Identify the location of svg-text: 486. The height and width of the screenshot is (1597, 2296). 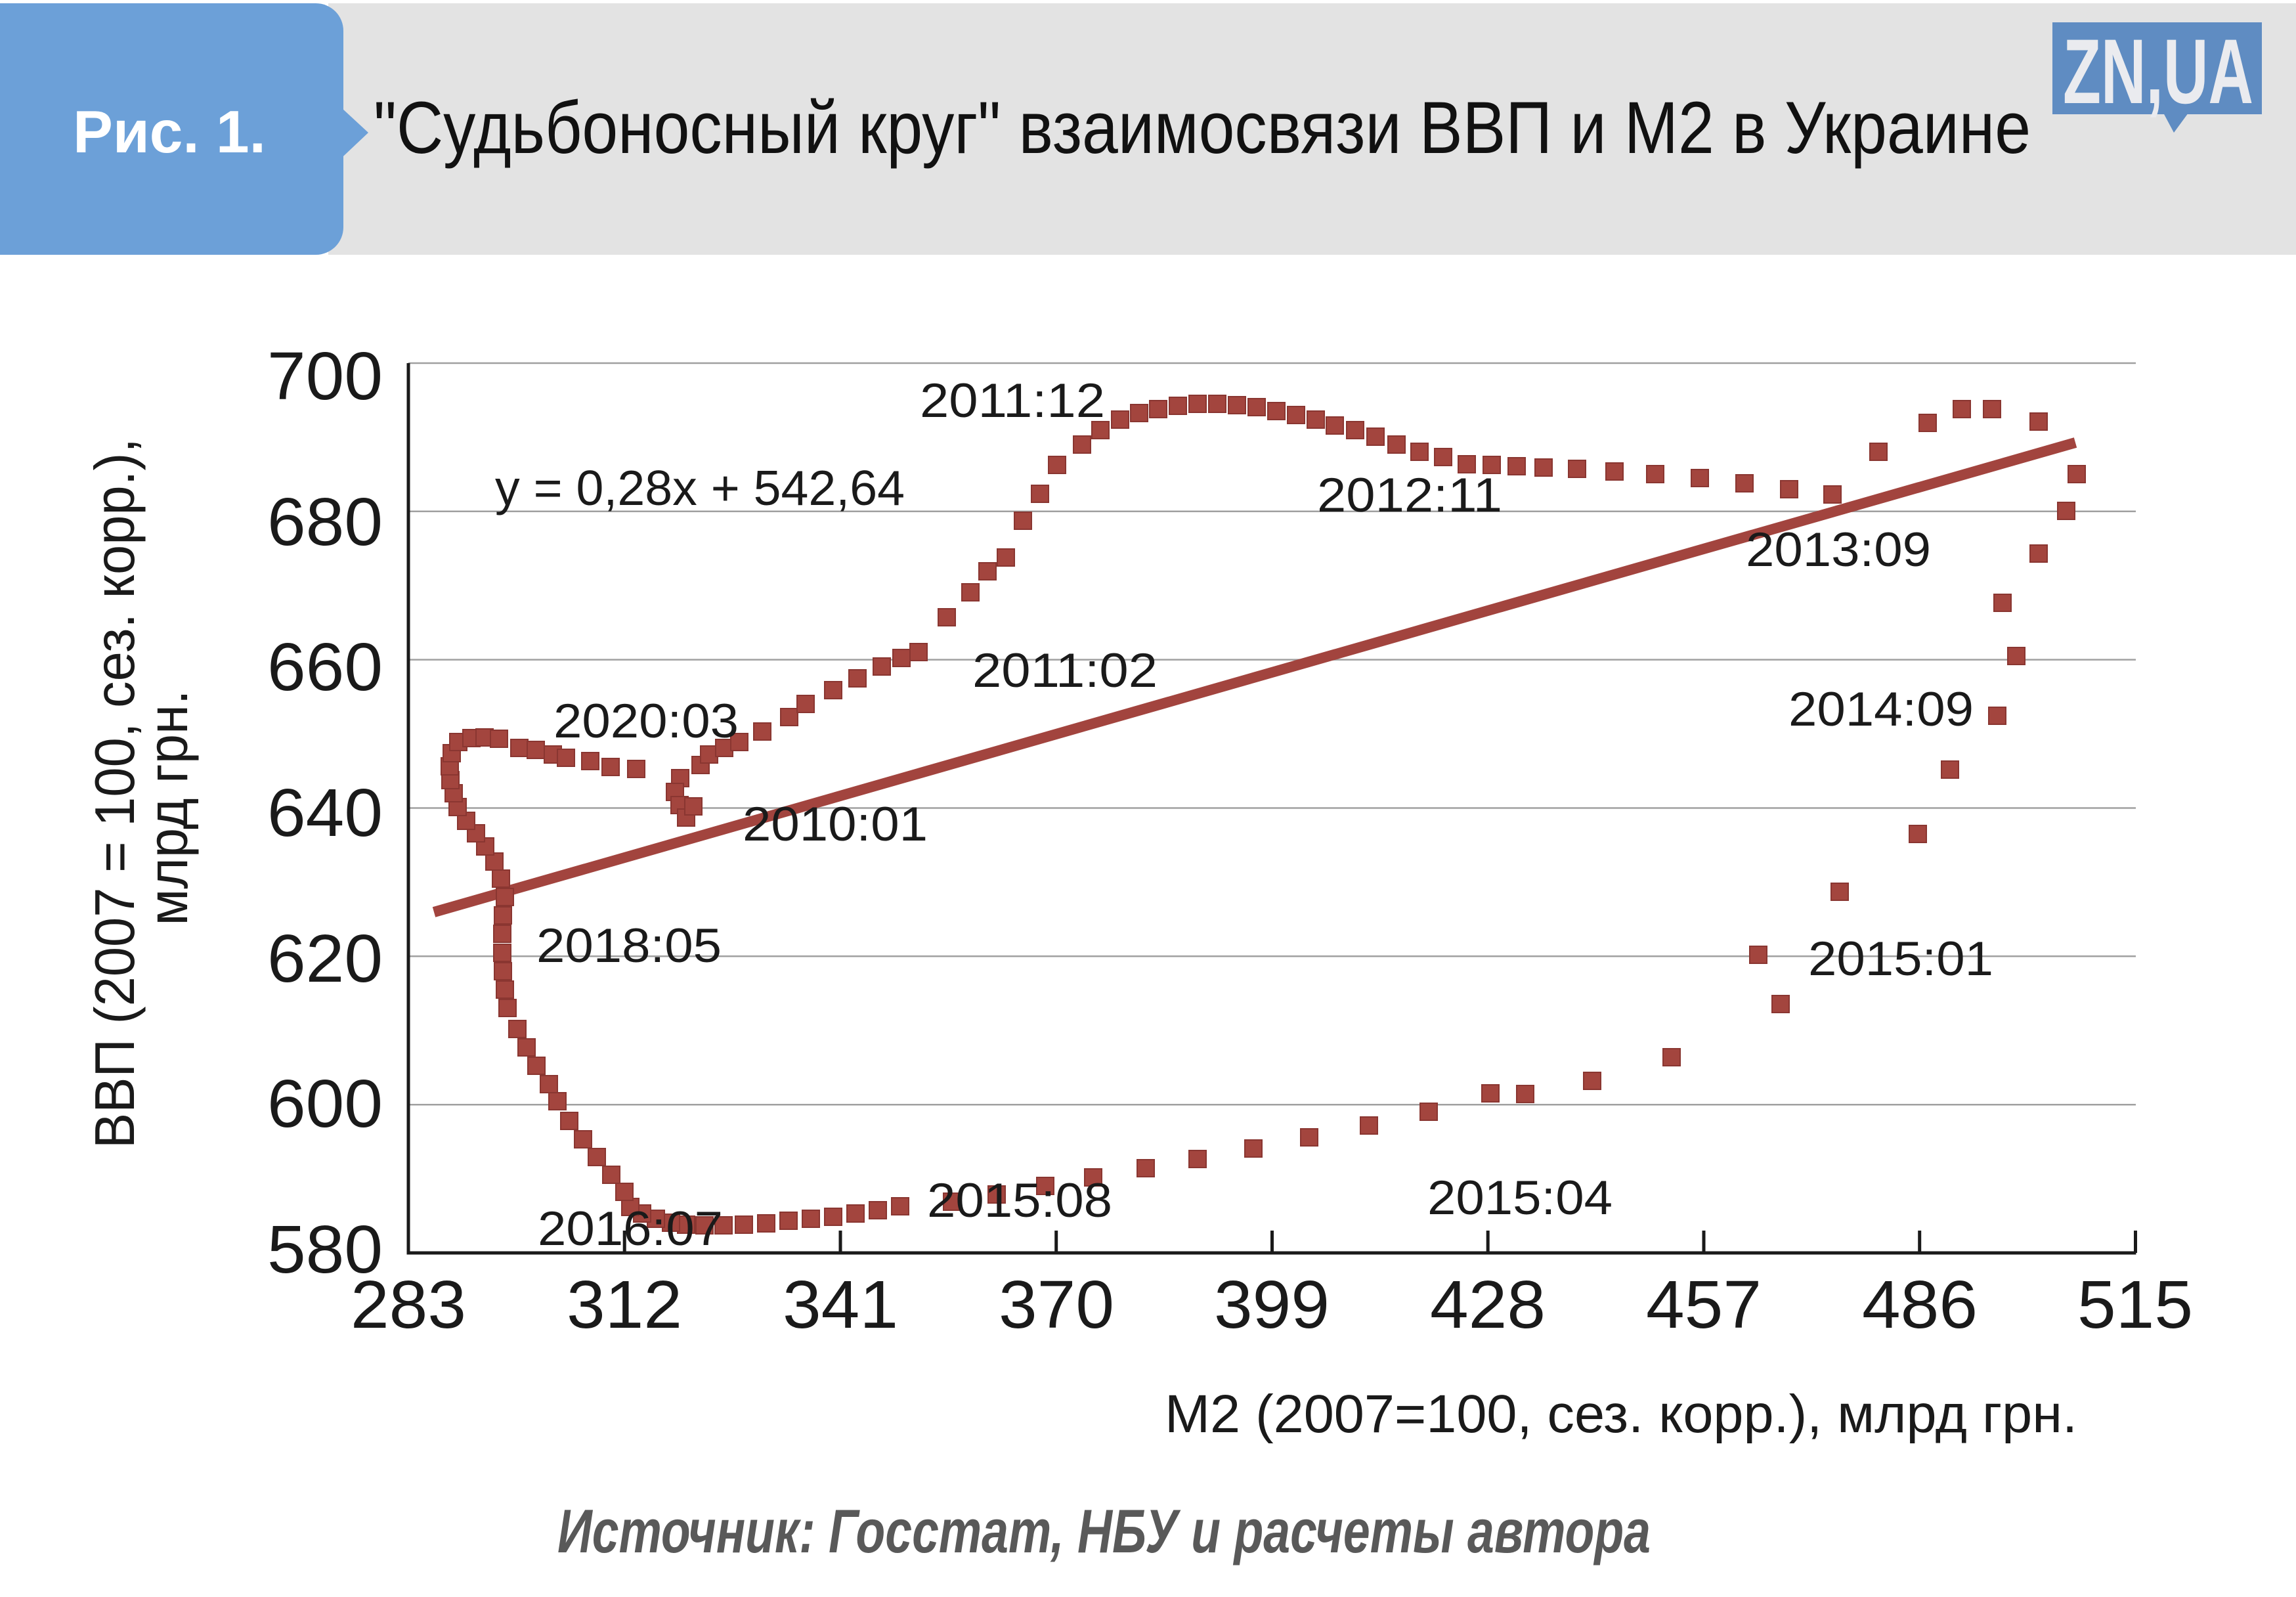
(1920, 1304).